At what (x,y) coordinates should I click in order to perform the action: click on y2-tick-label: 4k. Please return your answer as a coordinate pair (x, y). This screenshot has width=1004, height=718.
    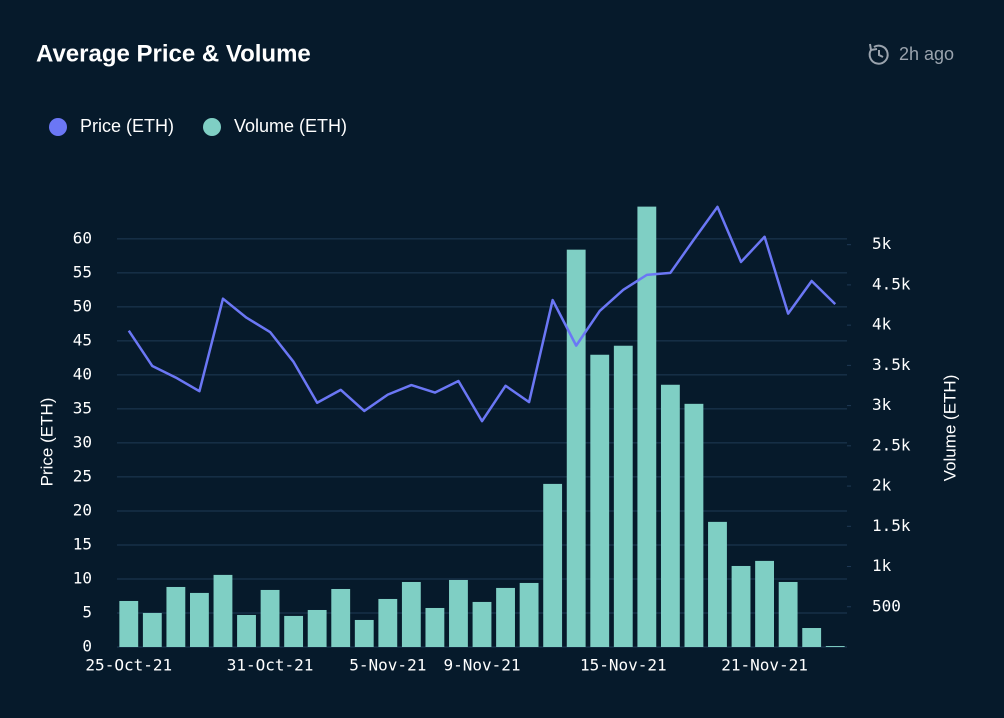
    Looking at the image, I should click on (882, 324).